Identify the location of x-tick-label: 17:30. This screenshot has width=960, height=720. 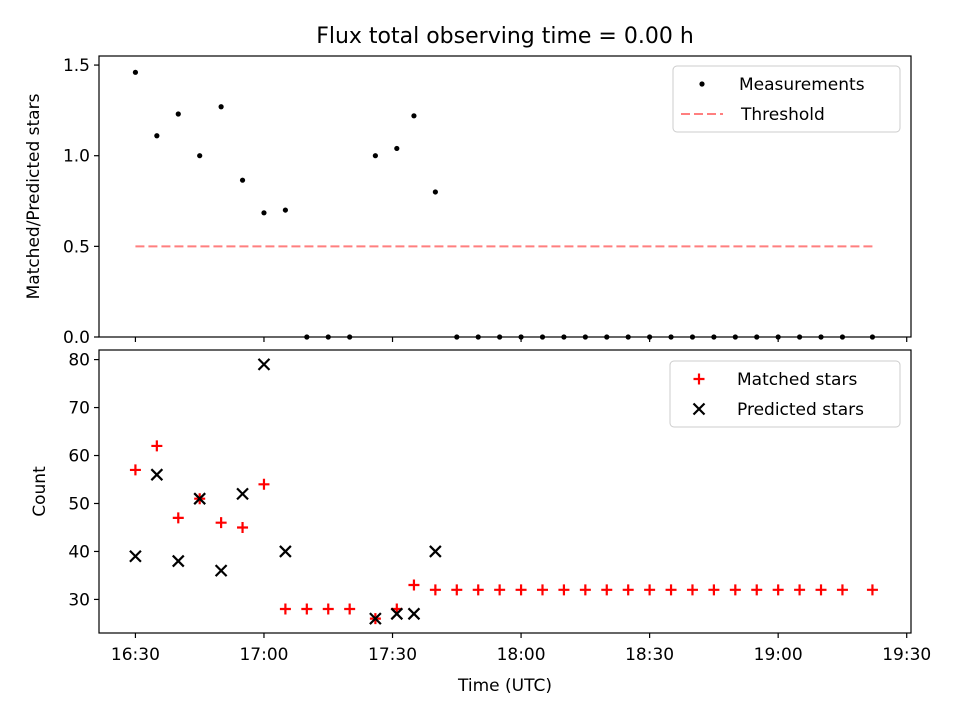
(392, 655).